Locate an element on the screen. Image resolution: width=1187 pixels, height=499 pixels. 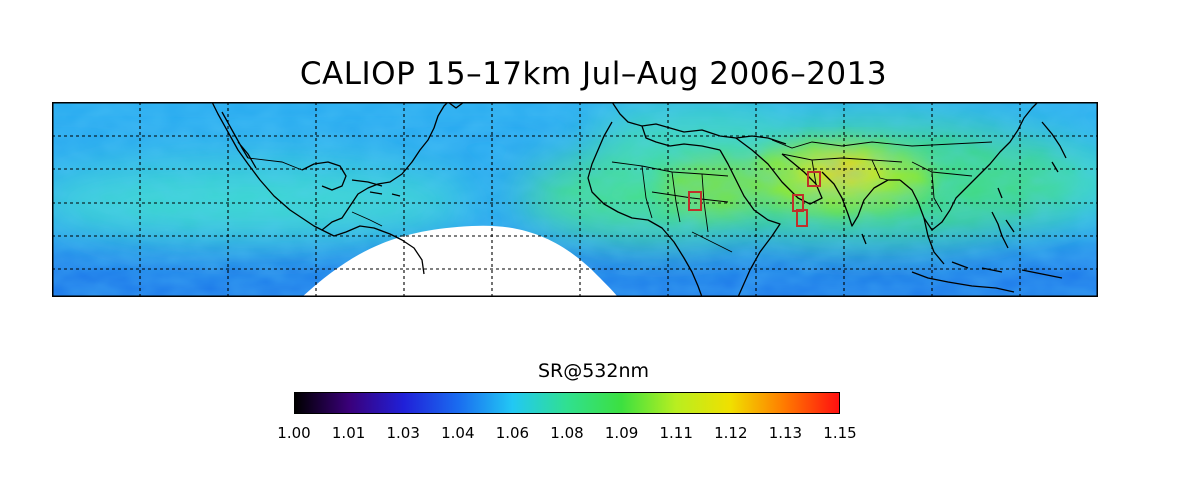
plot-title: CALIOP 15–17km Jul–Aug 2006–2013 is located at coordinates (593, 74).